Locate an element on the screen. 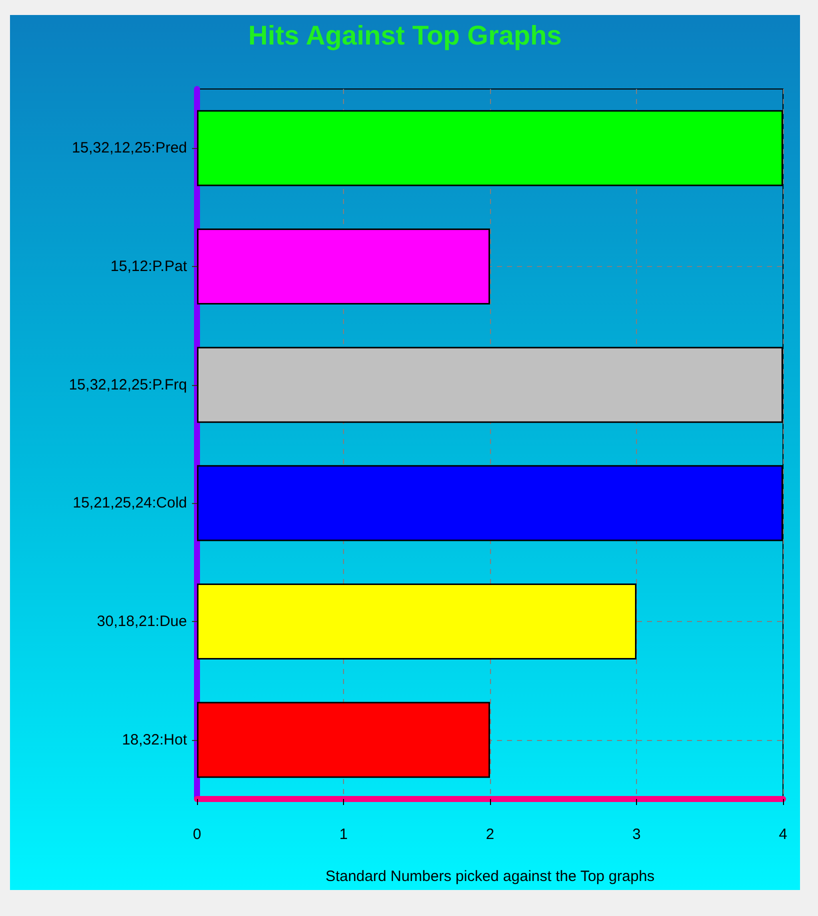 The image size is (818, 916). y-tick-label: 15,32,12,25:P.Frq is located at coordinates (127, 385).